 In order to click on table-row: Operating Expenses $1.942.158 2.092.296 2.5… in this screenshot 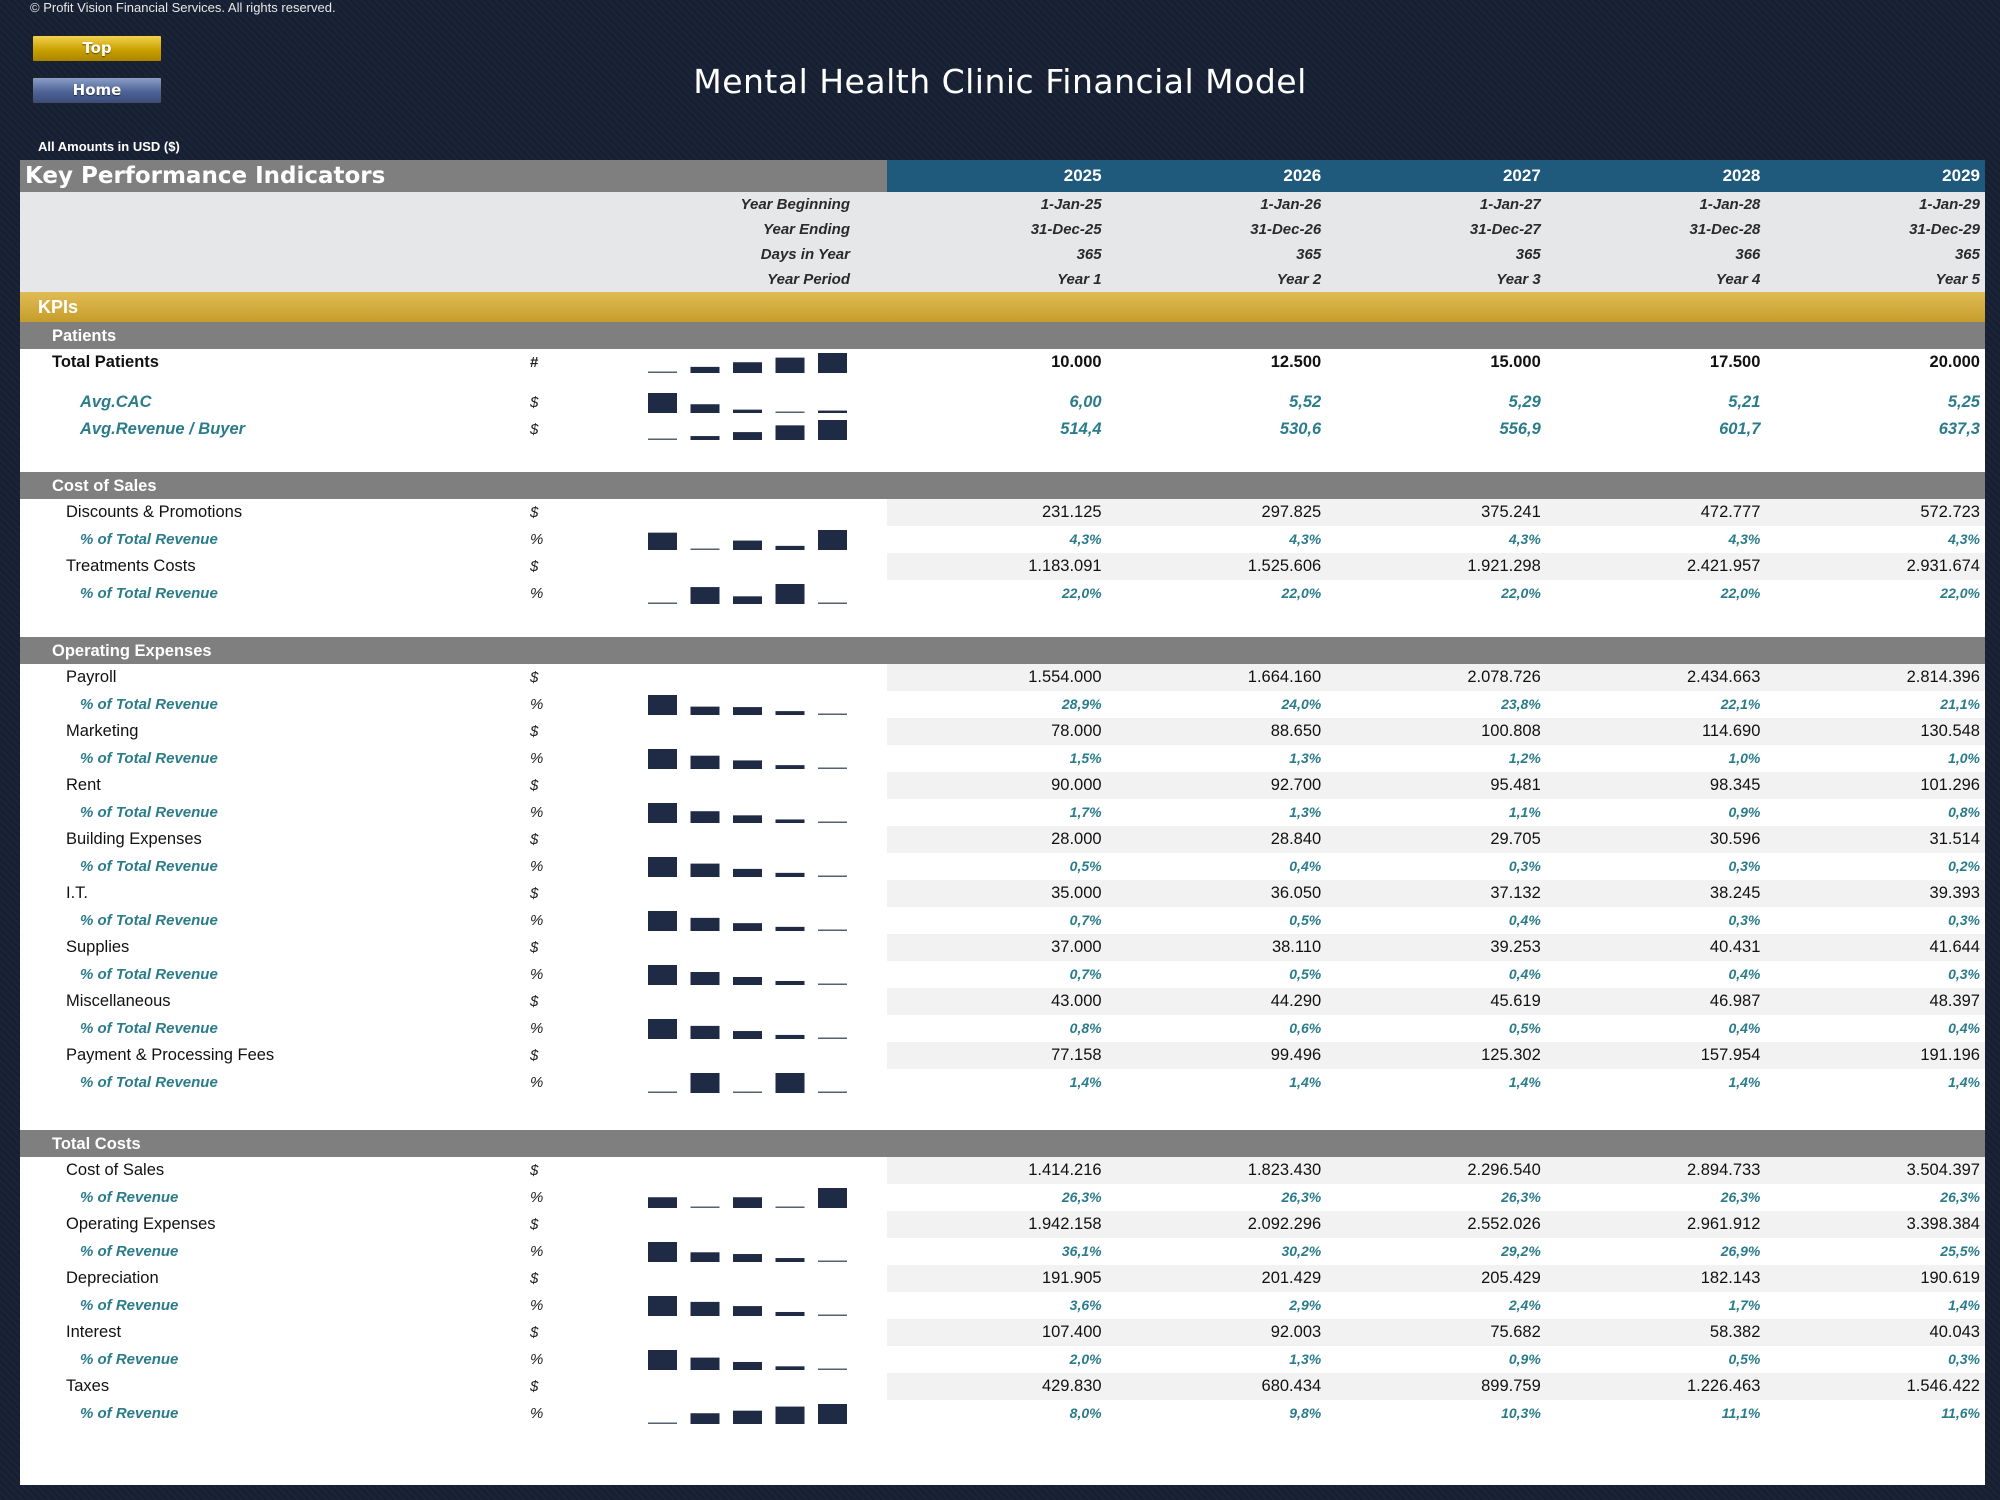, I will do `click(1002, 1224)`.